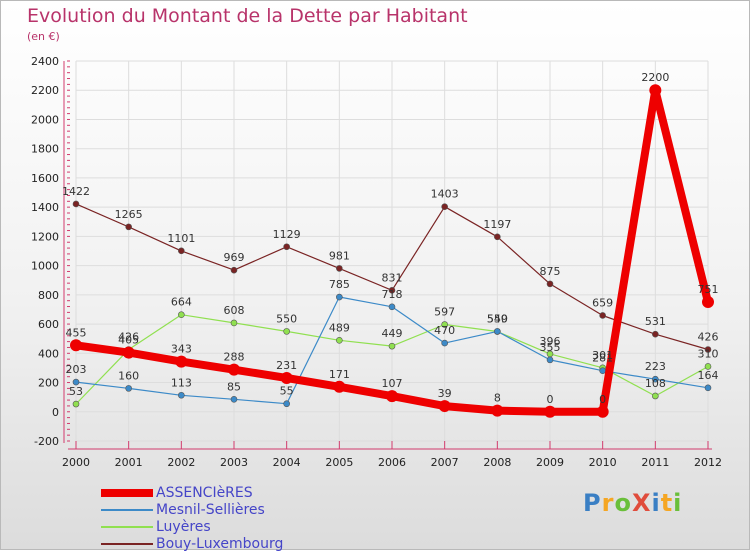 Image resolution: width=750 pixels, height=553 pixels. What do you see at coordinates (76, 332) in the screenshot?
I see `data-label: 455` at bounding box center [76, 332].